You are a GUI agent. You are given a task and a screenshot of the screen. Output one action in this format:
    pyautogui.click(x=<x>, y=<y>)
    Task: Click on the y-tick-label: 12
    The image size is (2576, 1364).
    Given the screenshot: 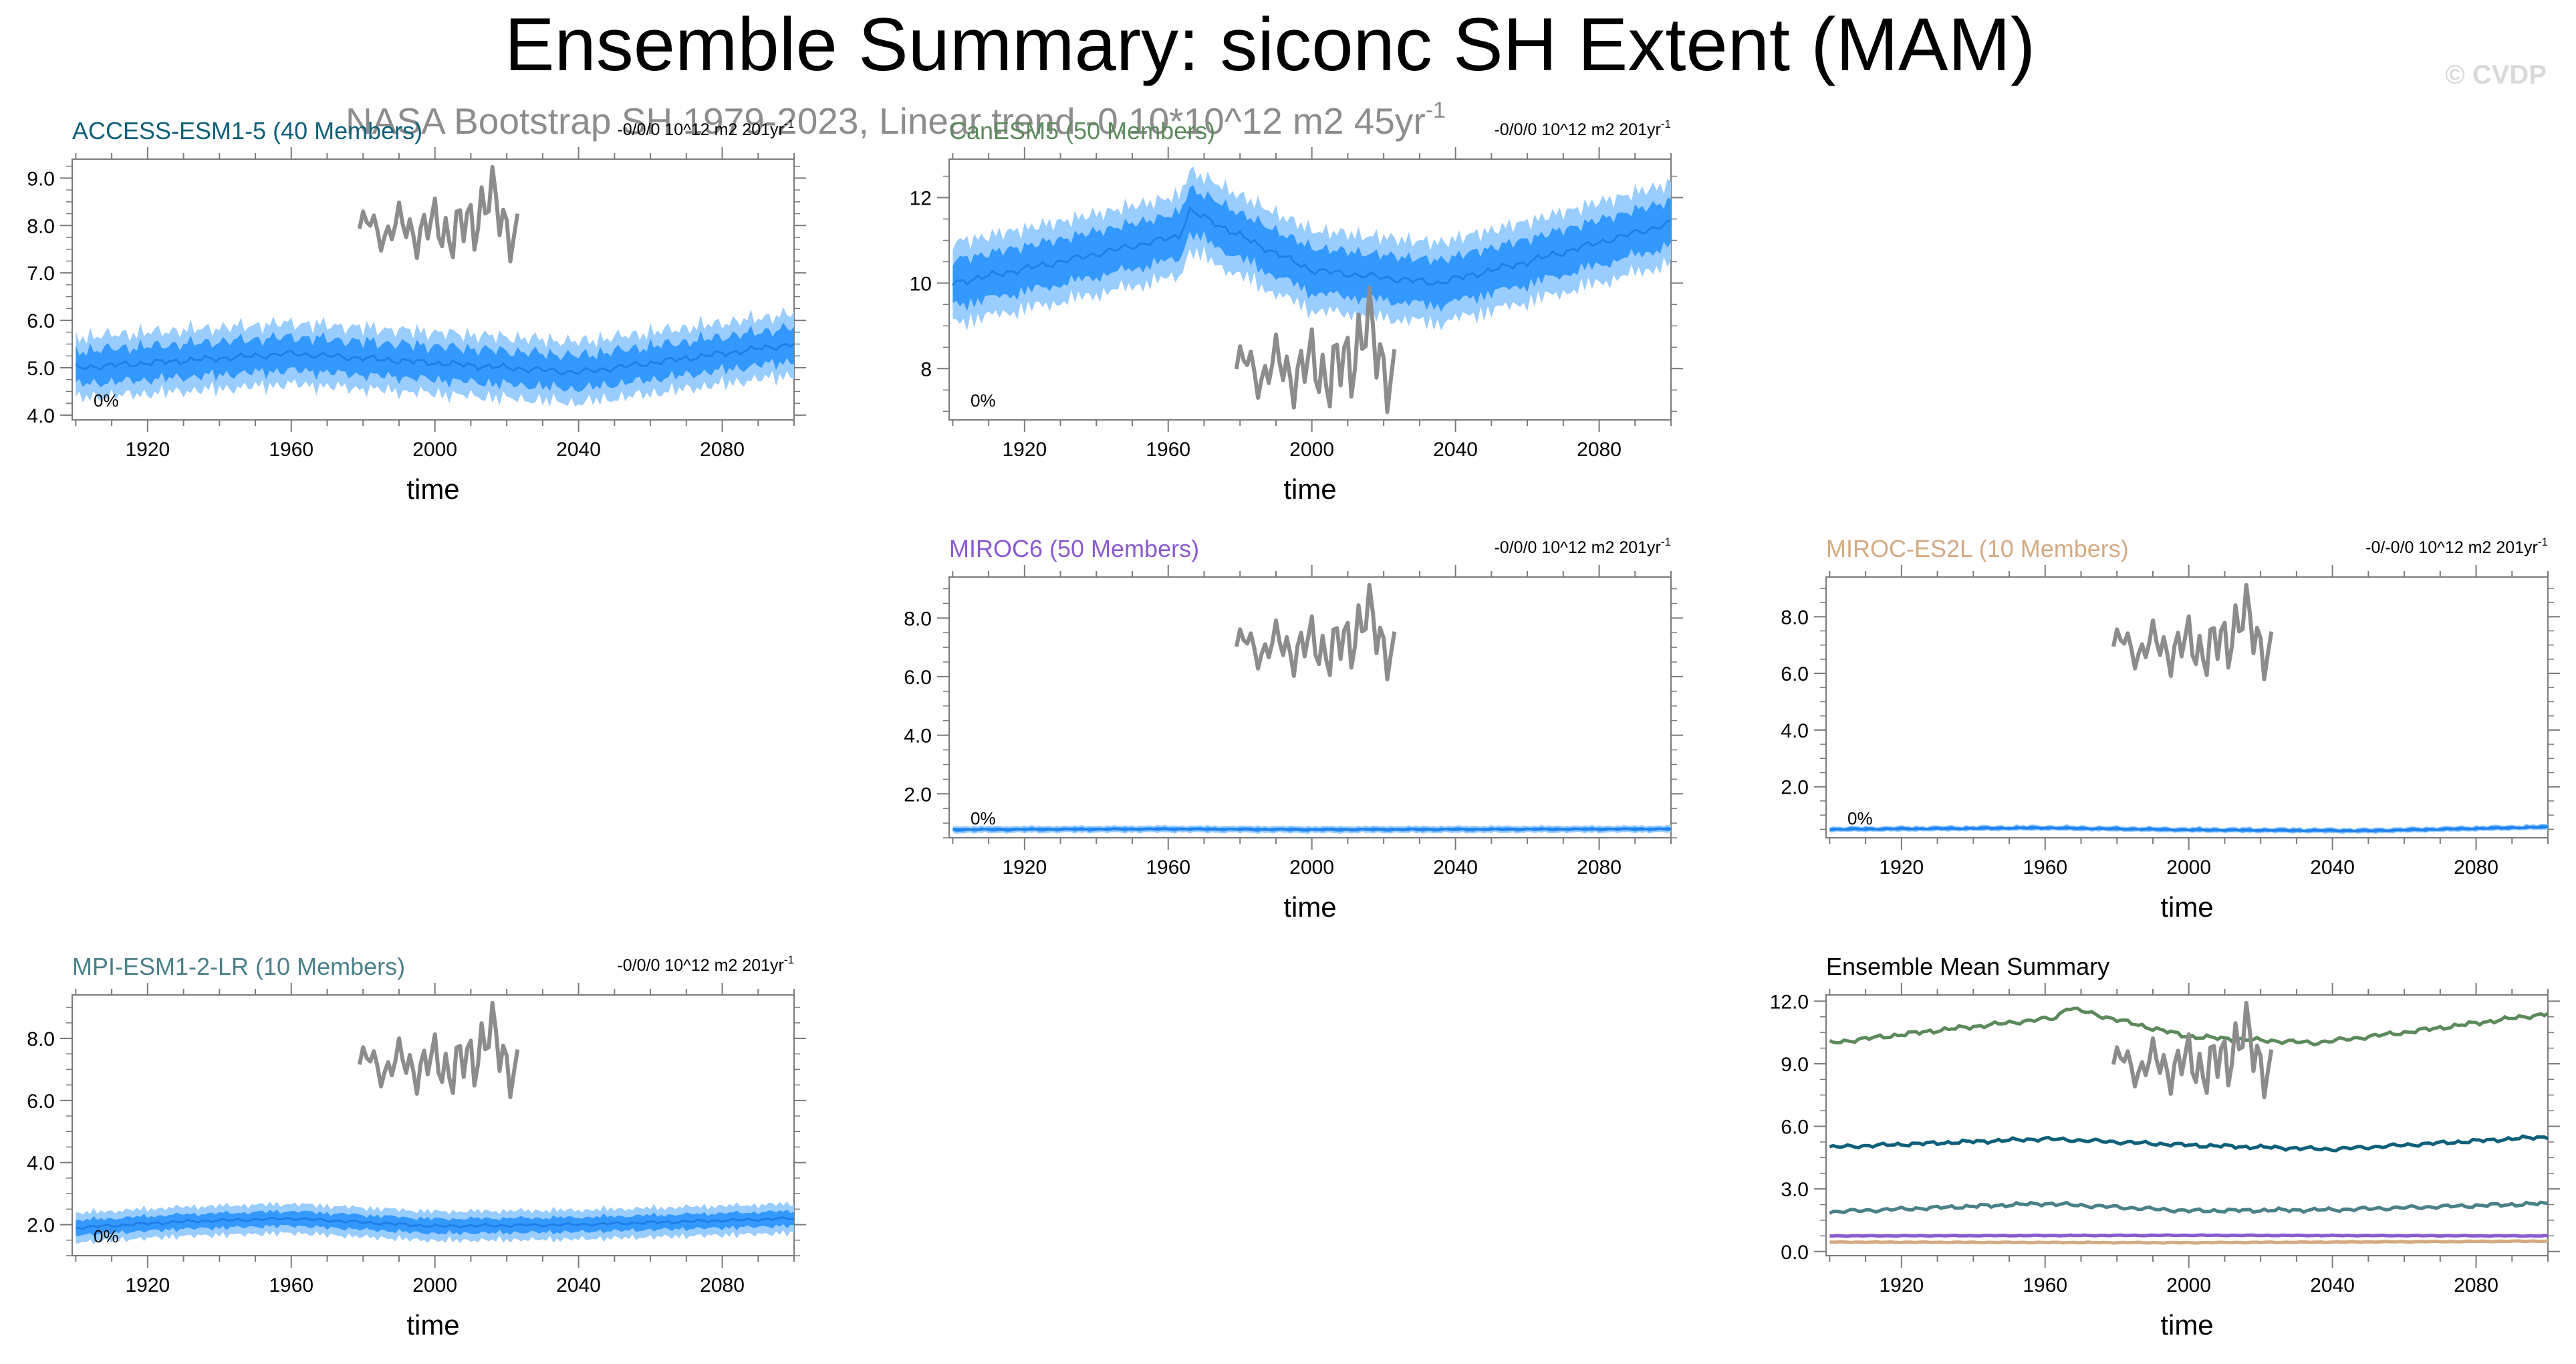 What is the action you would take?
    pyautogui.click(x=921, y=199)
    